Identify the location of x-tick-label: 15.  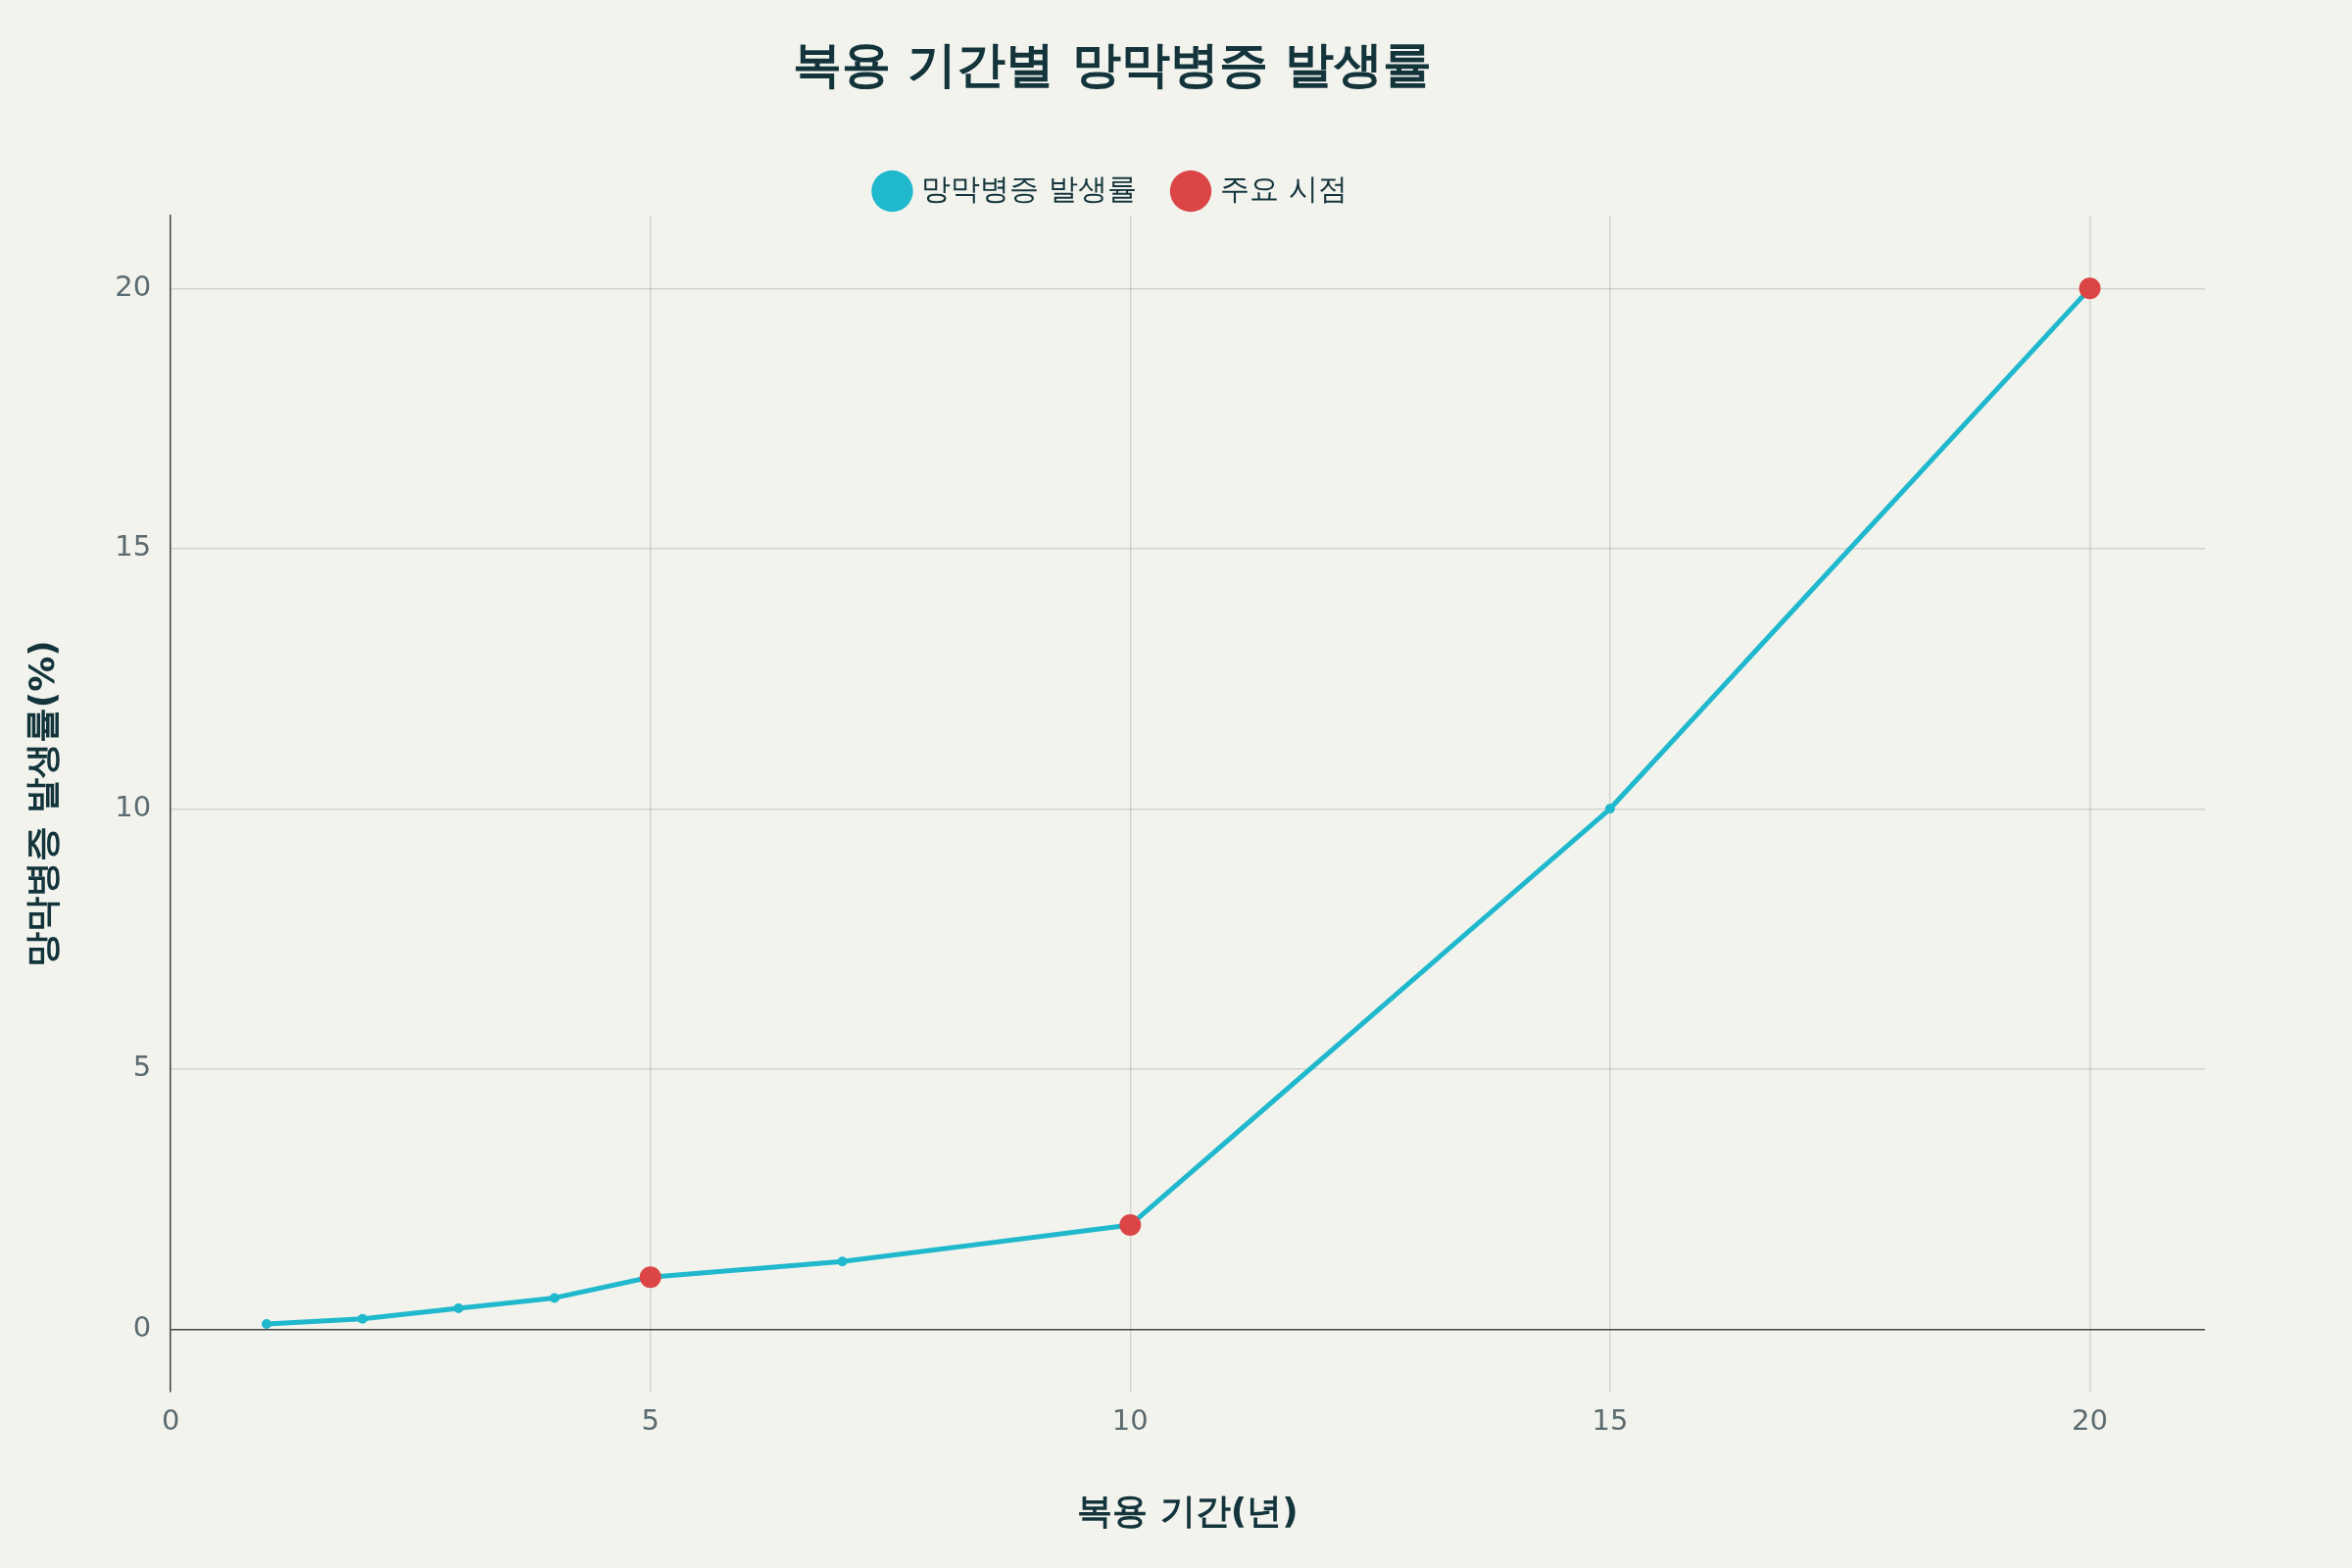
(1610, 1419).